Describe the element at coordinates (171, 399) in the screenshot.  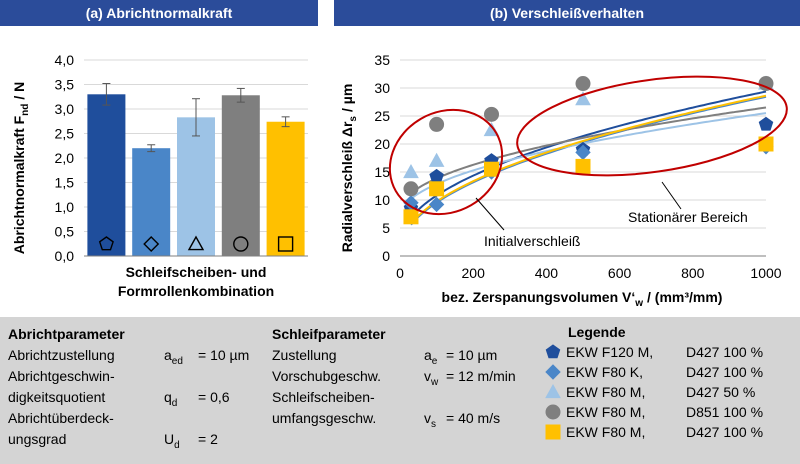
I see `abricht-row-symbol: qd` at that location.